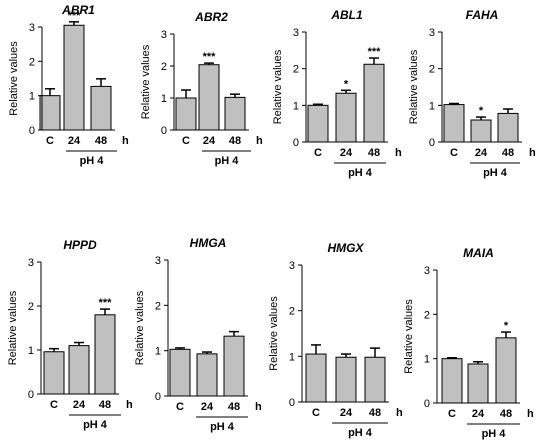 Image resolution: width=550 pixels, height=446 pixels. What do you see at coordinates (80, 245) in the screenshot?
I see `gene-title: HPPD` at bounding box center [80, 245].